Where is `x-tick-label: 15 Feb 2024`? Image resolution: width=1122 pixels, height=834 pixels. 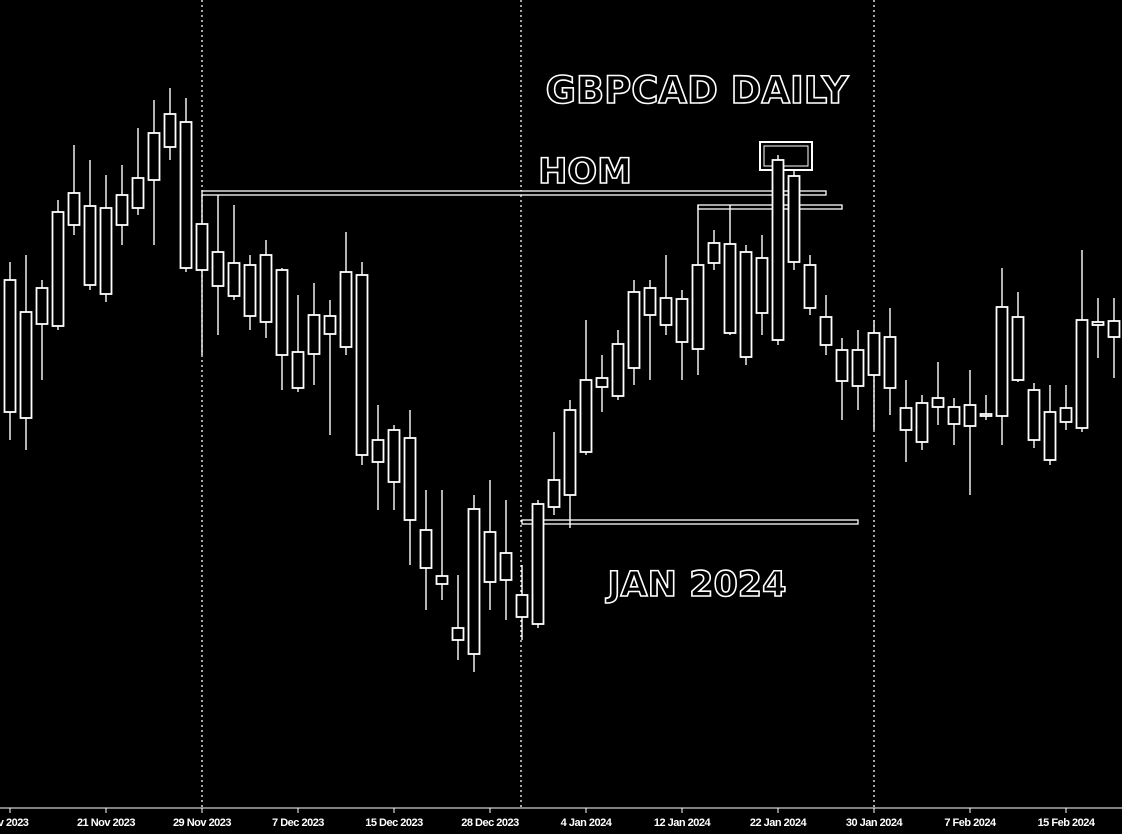
x-tick-label: 15 Feb 2024 is located at coordinates (1067, 823).